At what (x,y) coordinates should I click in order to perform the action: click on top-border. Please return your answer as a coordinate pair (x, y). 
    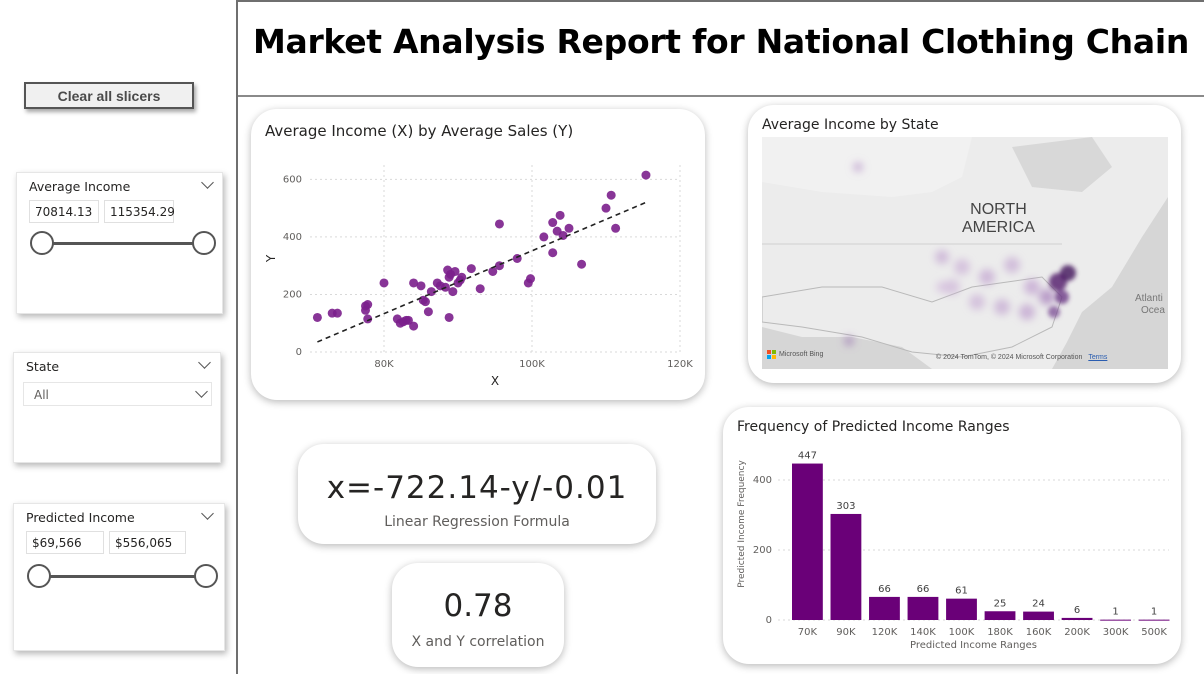
    Looking at the image, I should click on (721, 1).